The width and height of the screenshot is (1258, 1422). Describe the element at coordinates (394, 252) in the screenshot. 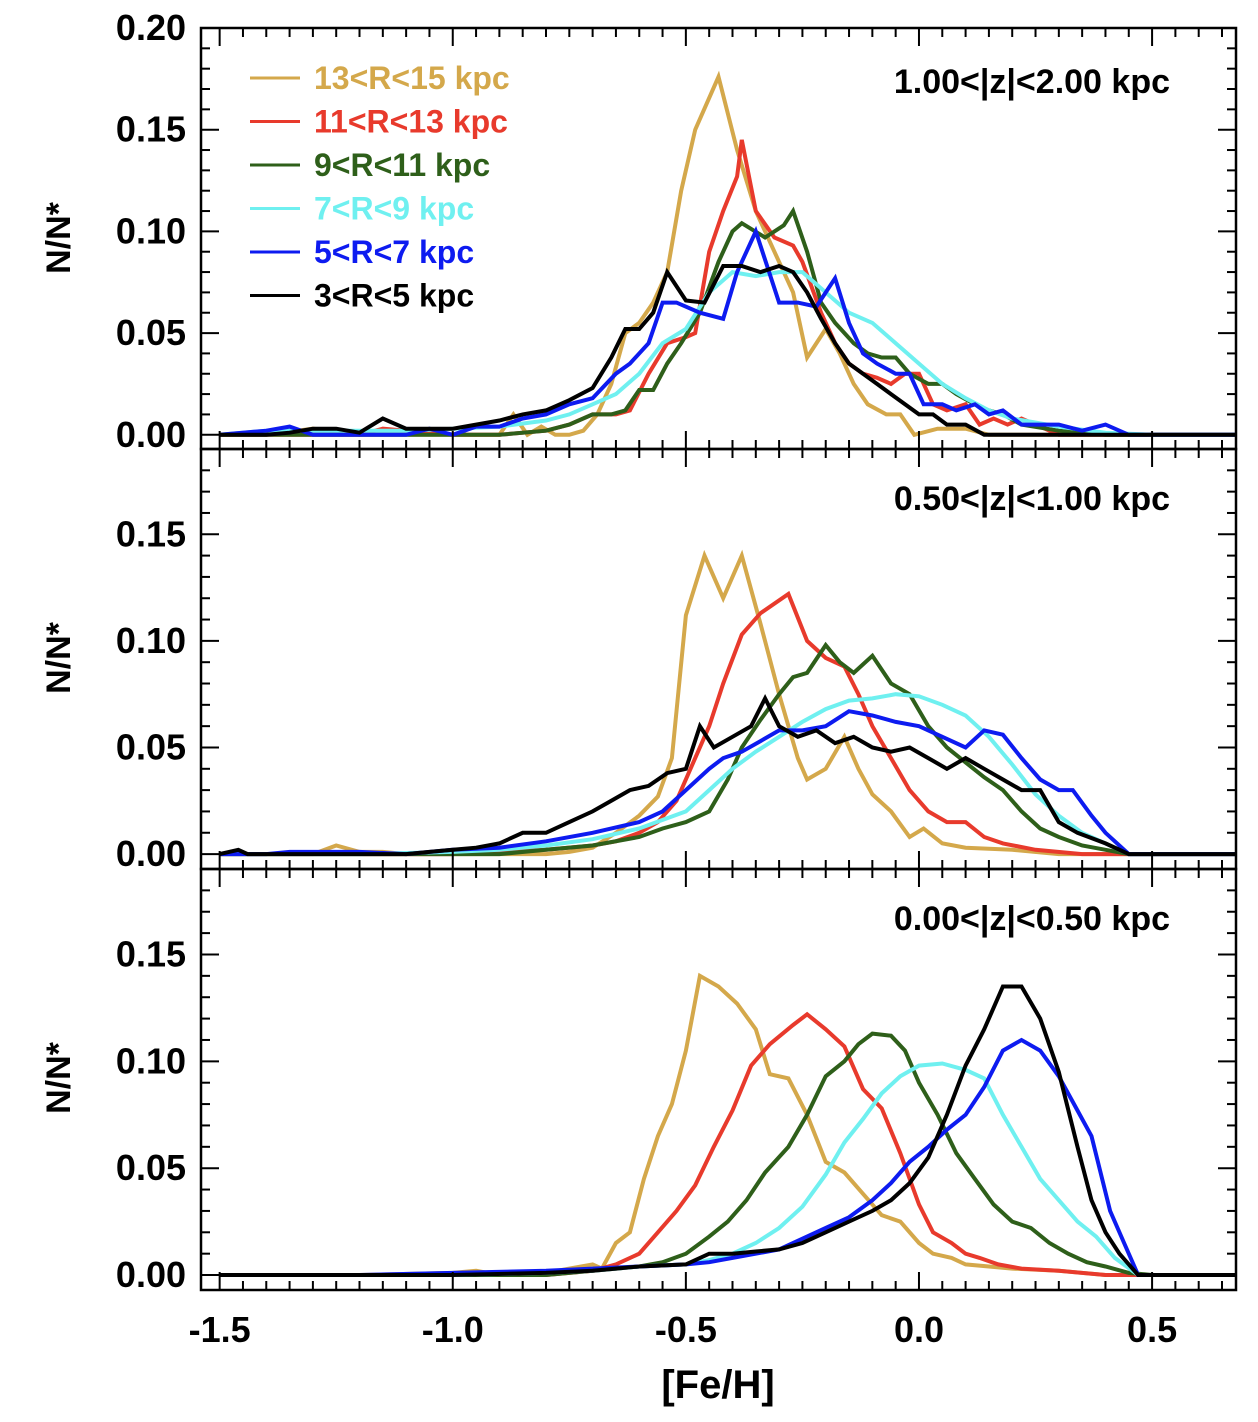

I see `legend-label: 5<R<7 kpc` at that location.